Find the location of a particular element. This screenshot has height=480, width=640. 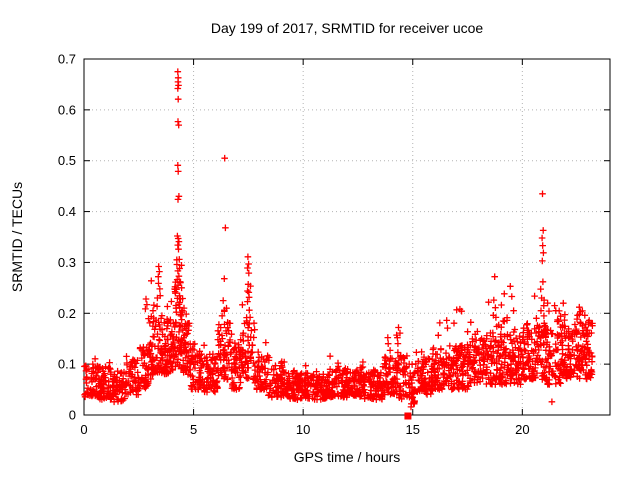

y-tick-label: 0 is located at coordinates (72, 415).